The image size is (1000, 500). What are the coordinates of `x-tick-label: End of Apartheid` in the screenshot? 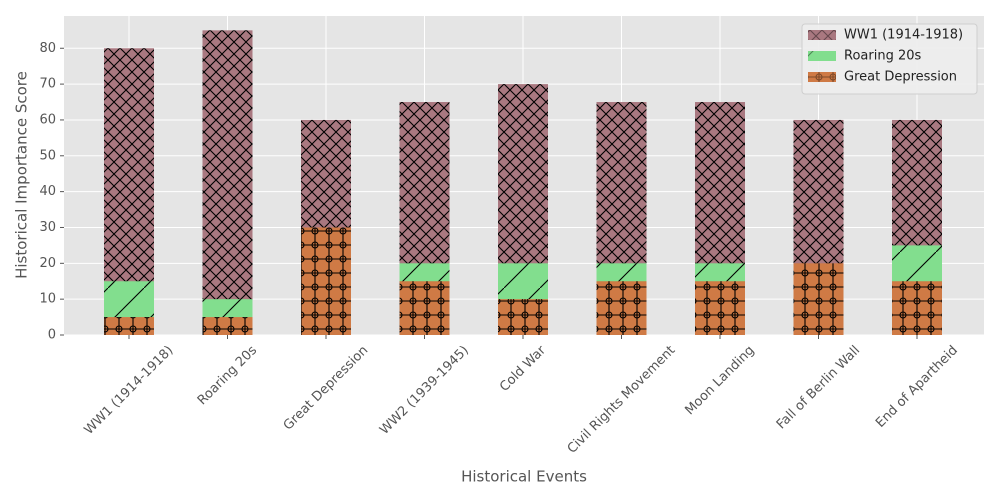 It's located at (917, 387).